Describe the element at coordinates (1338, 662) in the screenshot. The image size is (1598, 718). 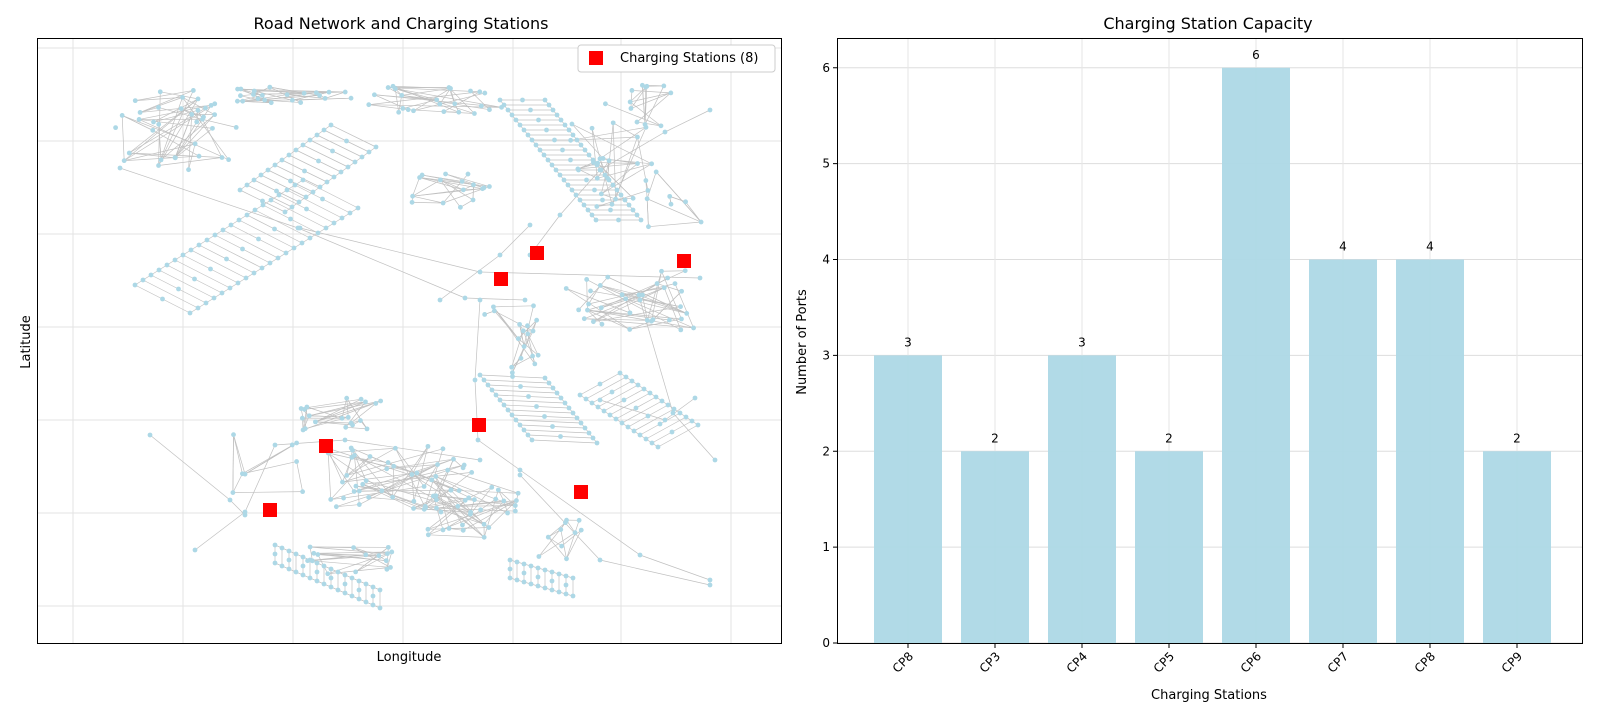
I see `x-tick-label: CP7` at that location.